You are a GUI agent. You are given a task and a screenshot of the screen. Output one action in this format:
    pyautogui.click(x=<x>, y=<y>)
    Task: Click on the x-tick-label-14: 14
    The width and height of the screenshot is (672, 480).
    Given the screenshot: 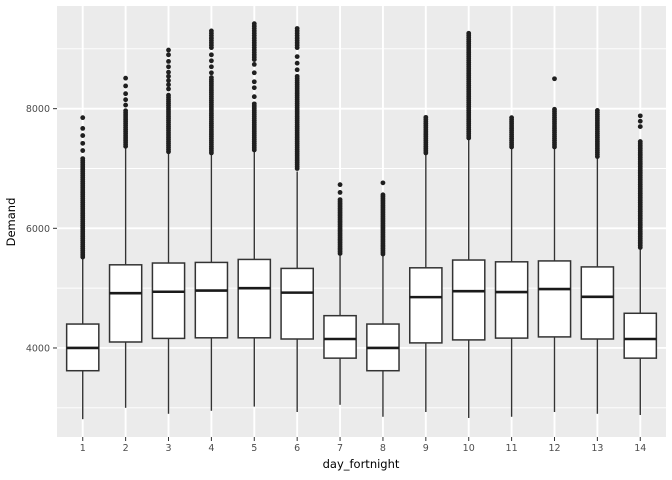 What is the action you would take?
    pyautogui.click(x=640, y=448)
    